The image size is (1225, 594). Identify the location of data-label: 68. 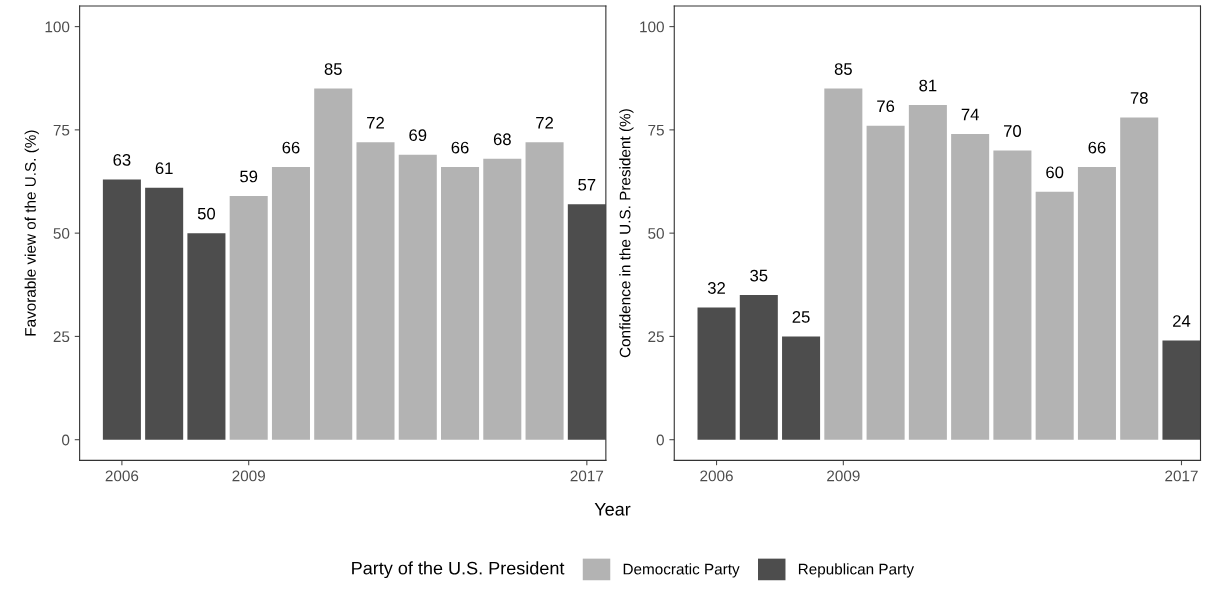
(502, 139).